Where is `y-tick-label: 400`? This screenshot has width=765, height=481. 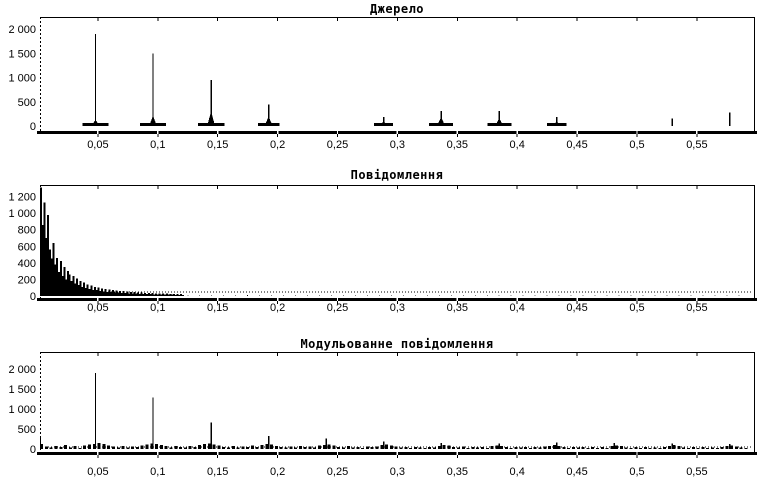 y-tick-label: 400 is located at coordinates (27, 264).